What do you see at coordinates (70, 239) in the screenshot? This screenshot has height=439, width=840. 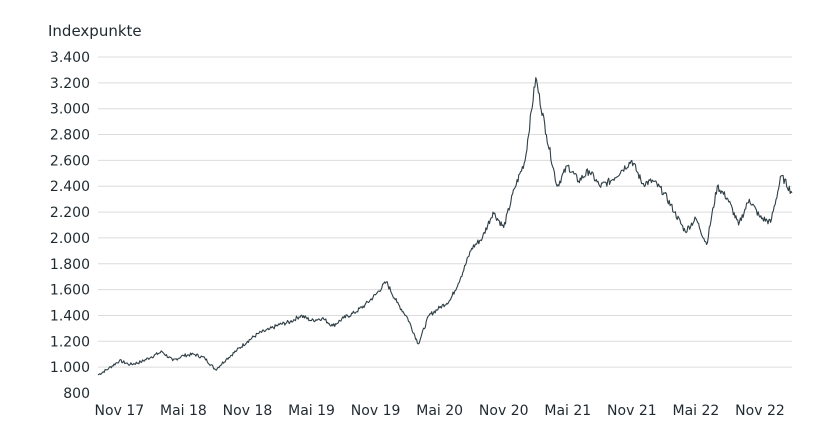 I see `y-tick-label: 2.000` at bounding box center [70, 239].